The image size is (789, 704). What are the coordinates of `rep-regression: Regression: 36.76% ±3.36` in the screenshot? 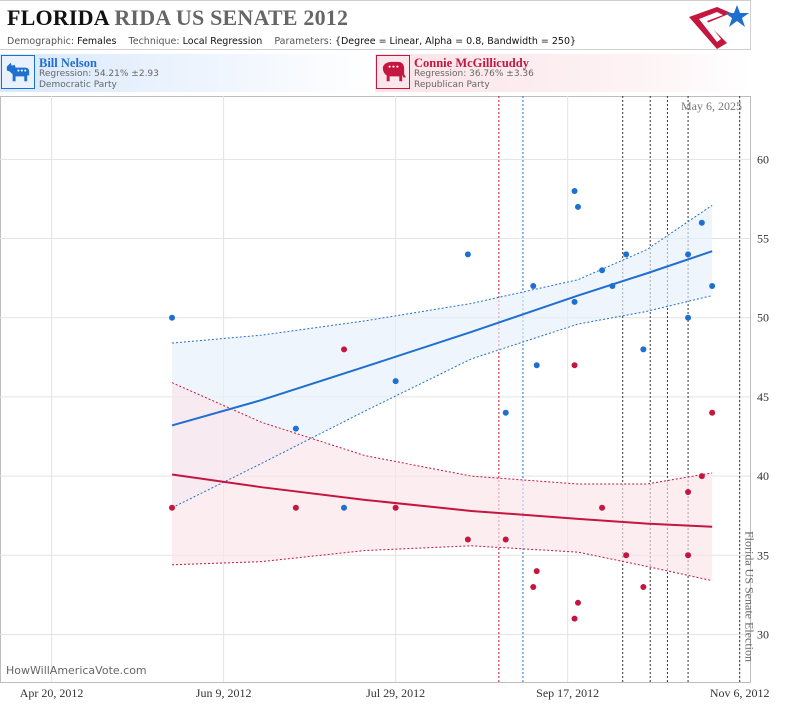 It's located at (474, 74).